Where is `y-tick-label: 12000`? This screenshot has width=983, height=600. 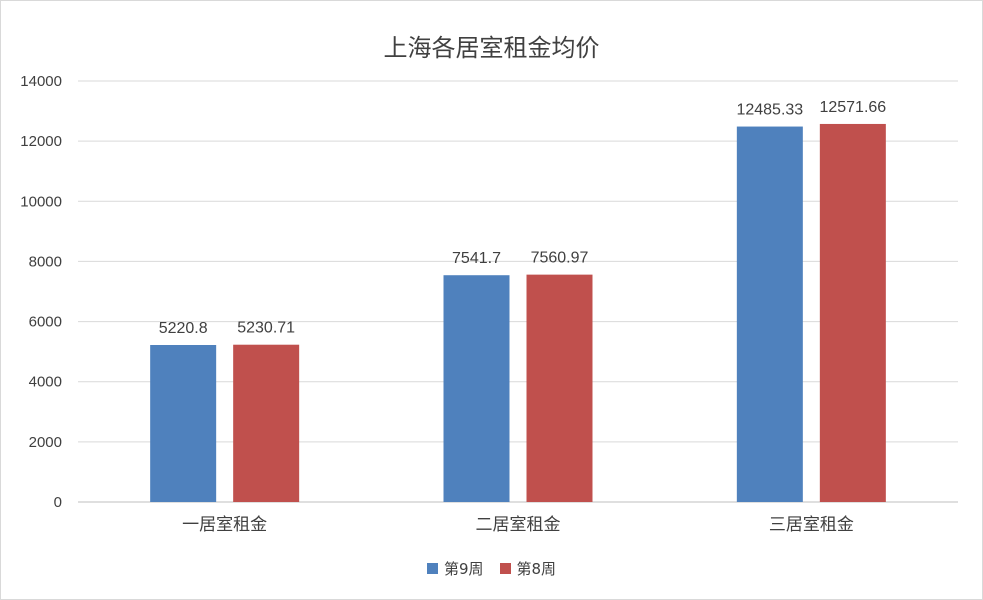 y-tick-label: 12000 is located at coordinates (41, 141).